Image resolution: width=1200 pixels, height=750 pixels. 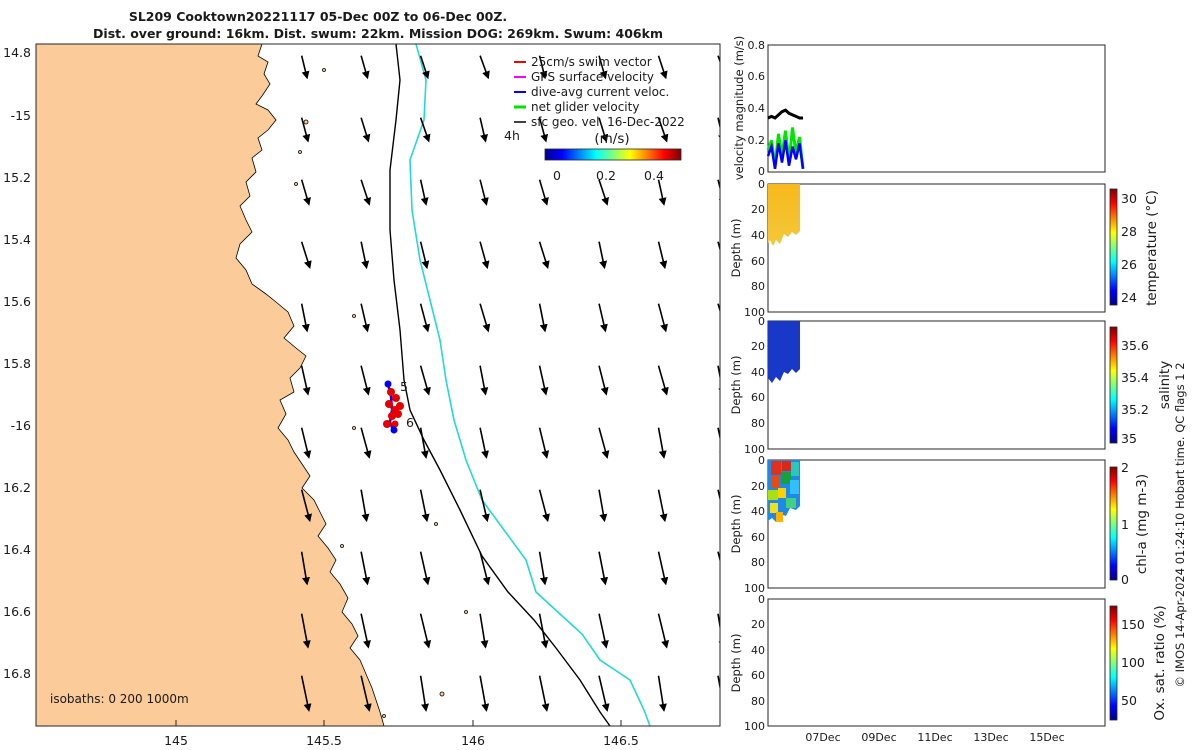 I want to click on map-y-tick: 15.6, so click(x=17, y=301).